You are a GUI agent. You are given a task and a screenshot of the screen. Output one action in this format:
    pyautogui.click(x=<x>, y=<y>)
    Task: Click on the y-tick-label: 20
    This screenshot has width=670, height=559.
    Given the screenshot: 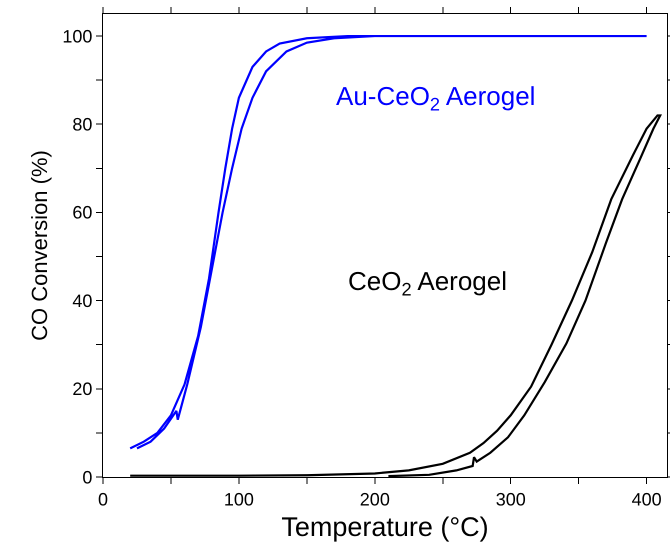 What is the action you would take?
    pyautogui.click(x=82, y=389)
    